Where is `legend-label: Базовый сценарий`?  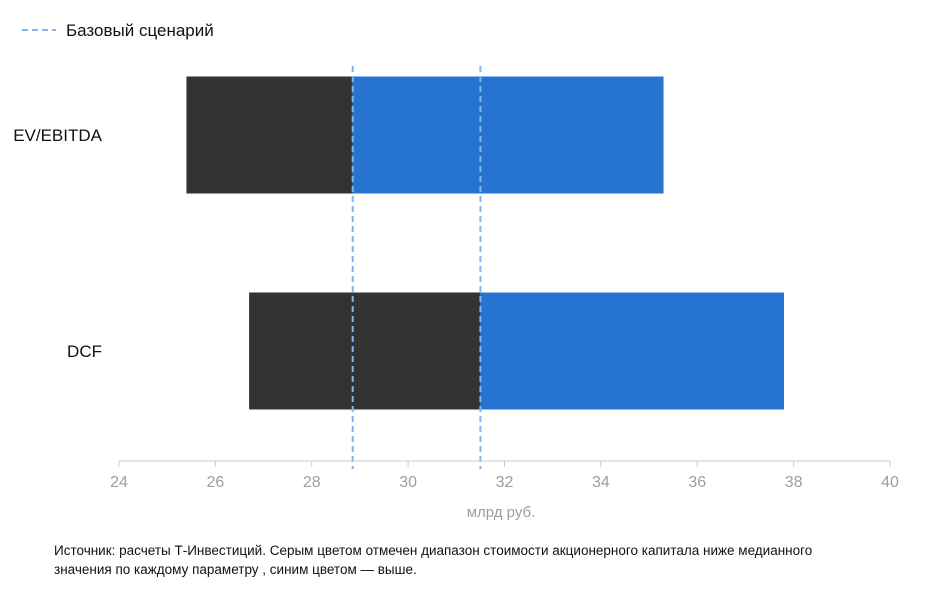 legend-label: Базовый сценарий is located at coordinates (140, 30).